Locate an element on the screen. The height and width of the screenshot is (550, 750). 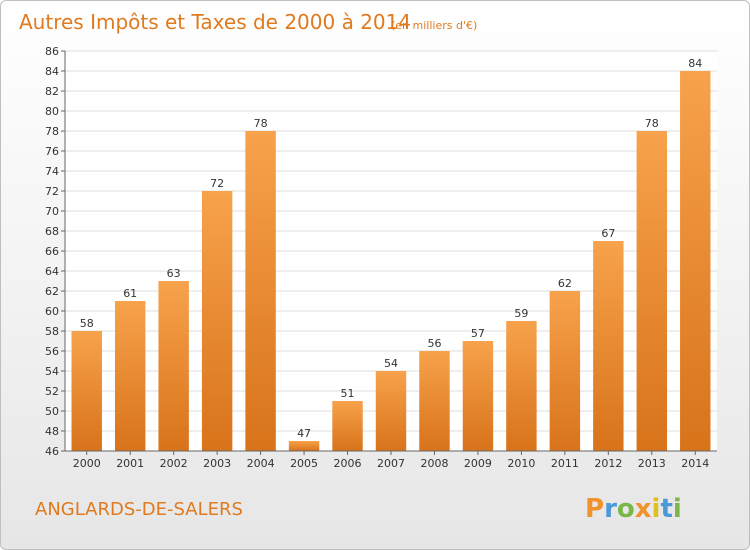
y-tick-label: 54 is located at coordinates (52, 371).